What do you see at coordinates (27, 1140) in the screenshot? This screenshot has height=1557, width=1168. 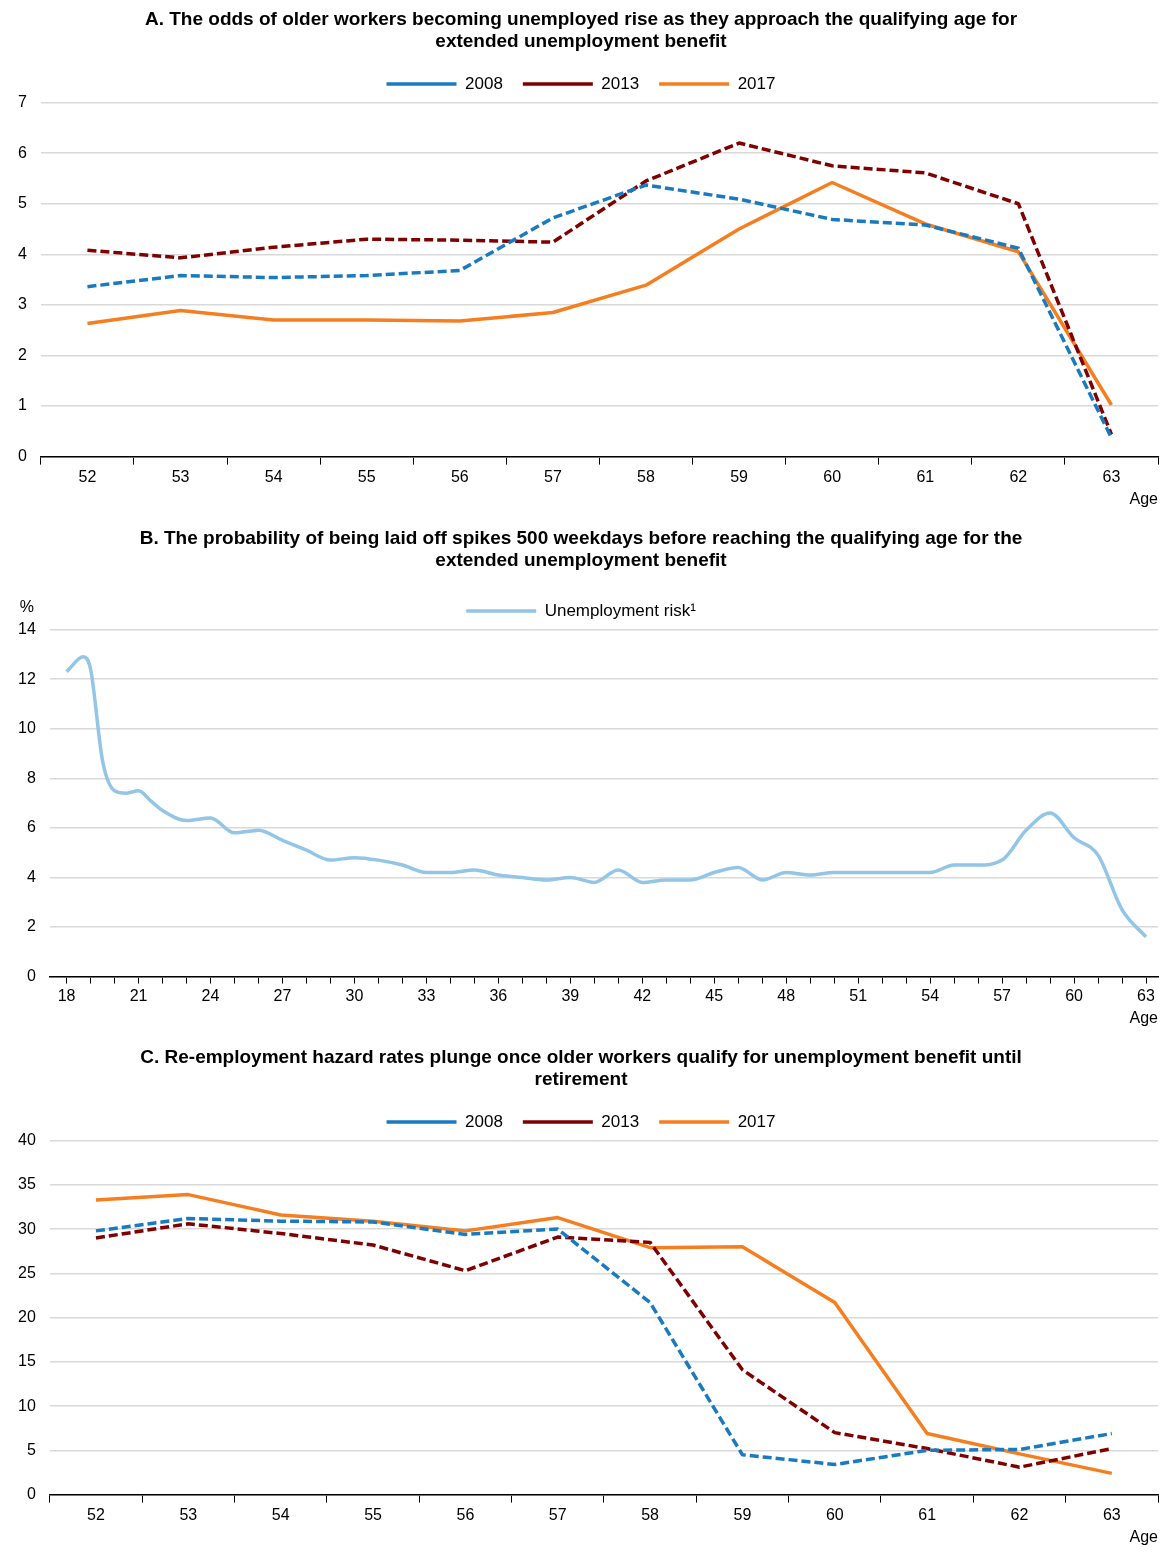 I see `y-tick-label: 40` at bounding box center [27, 1140].